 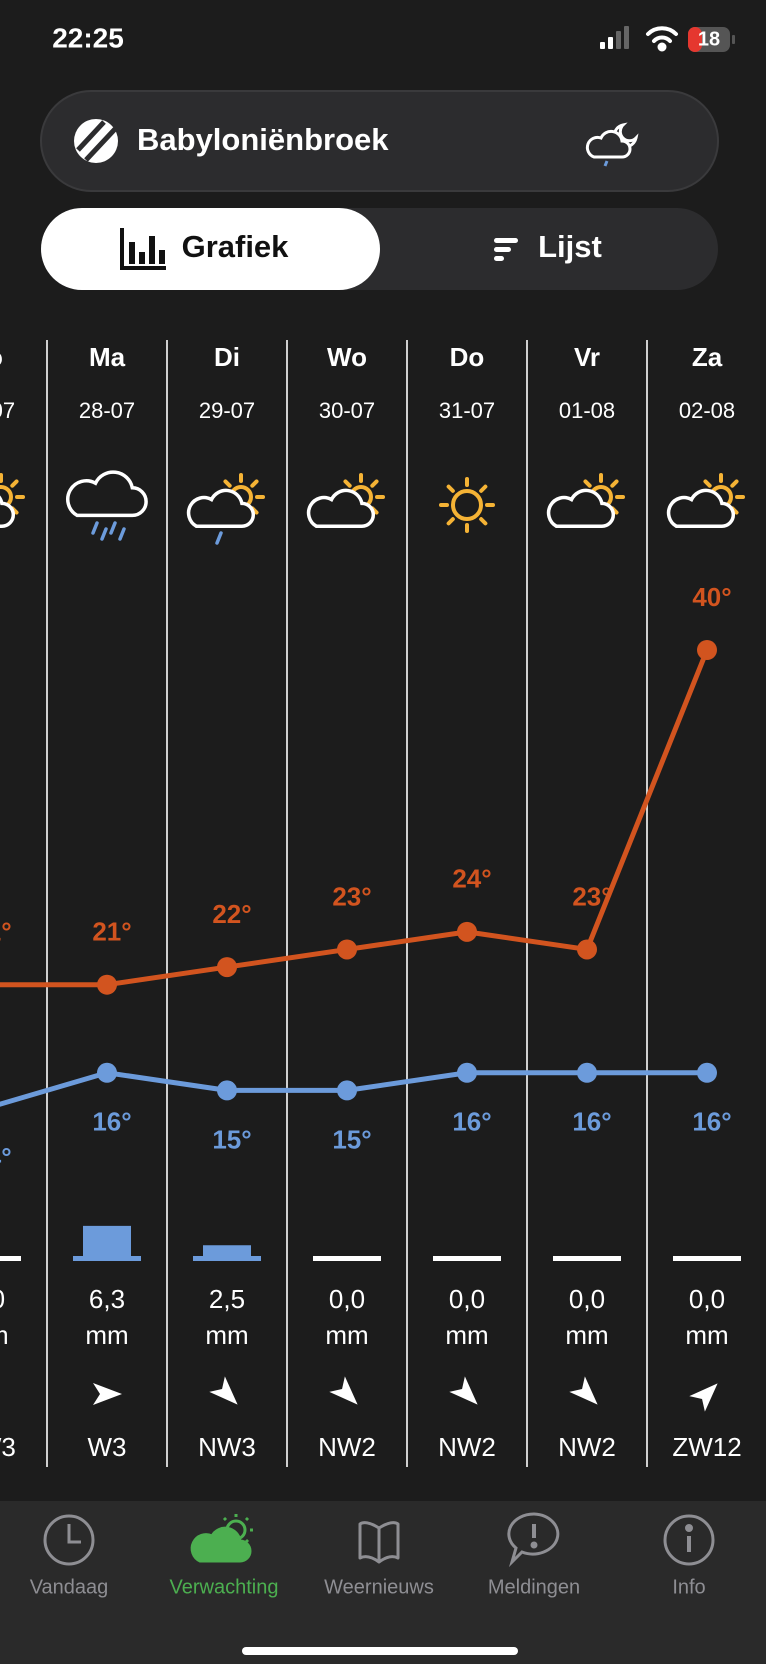 What do you see at coordinates (224, 1587) in the screenshot?
I see `nav-label: Verwachting` at bounding box center [224, 1587].